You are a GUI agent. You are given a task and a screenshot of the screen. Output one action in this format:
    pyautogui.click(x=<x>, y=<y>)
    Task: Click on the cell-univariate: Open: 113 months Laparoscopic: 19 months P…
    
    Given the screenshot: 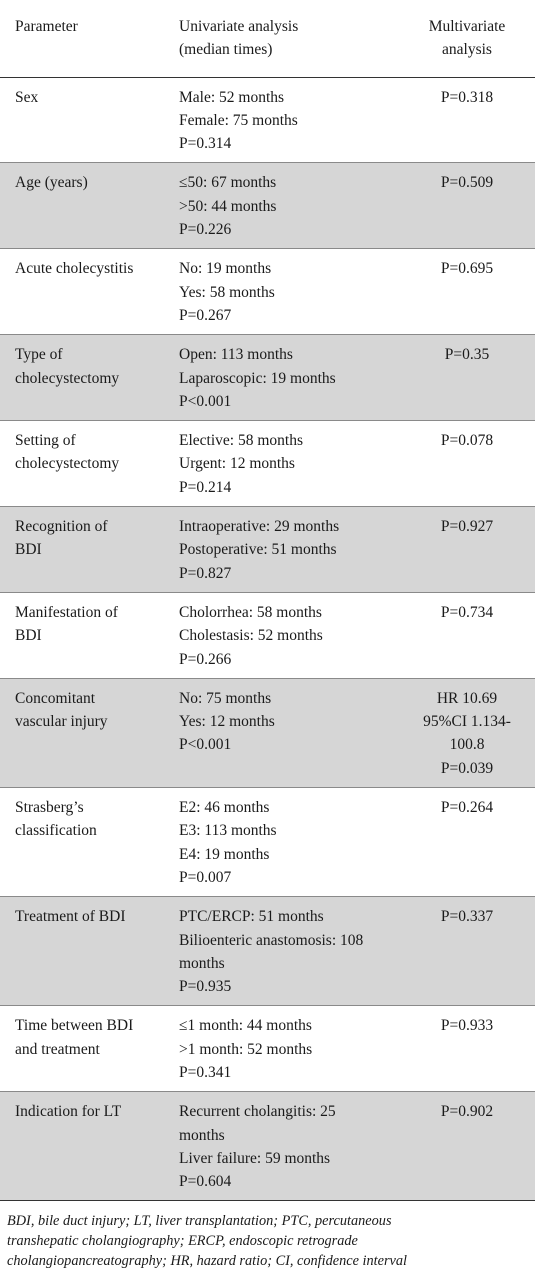 What is the action you would take?
    pyautogui.click(x=281, y=377)
    